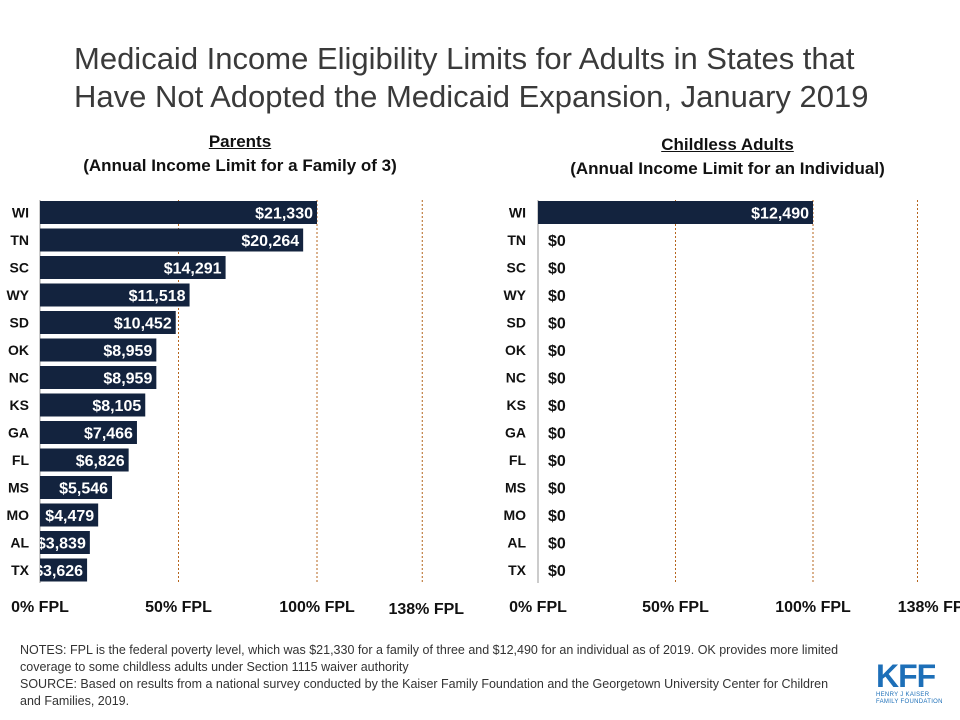 The height and width of the screenshot is (720, 960). I want to click on bar-value-label: $3,839, so click(61, 544).